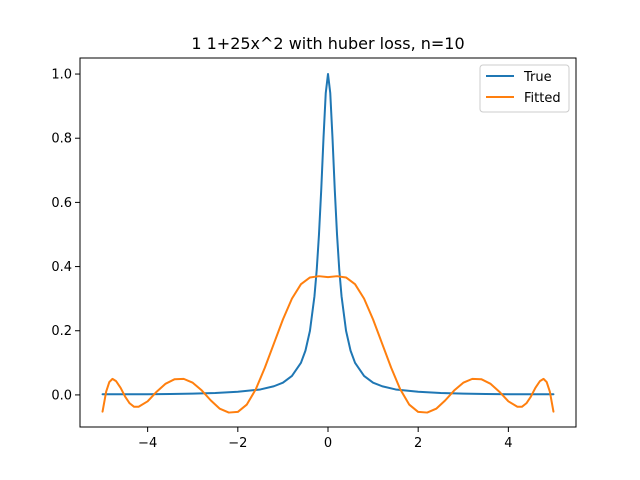 Image resolution: width=640 pixels, height=480 pixels. Describe the element at coordinates (542, 98) in the screenshot. I see `legend-label-fitted: Fitted` at that location.